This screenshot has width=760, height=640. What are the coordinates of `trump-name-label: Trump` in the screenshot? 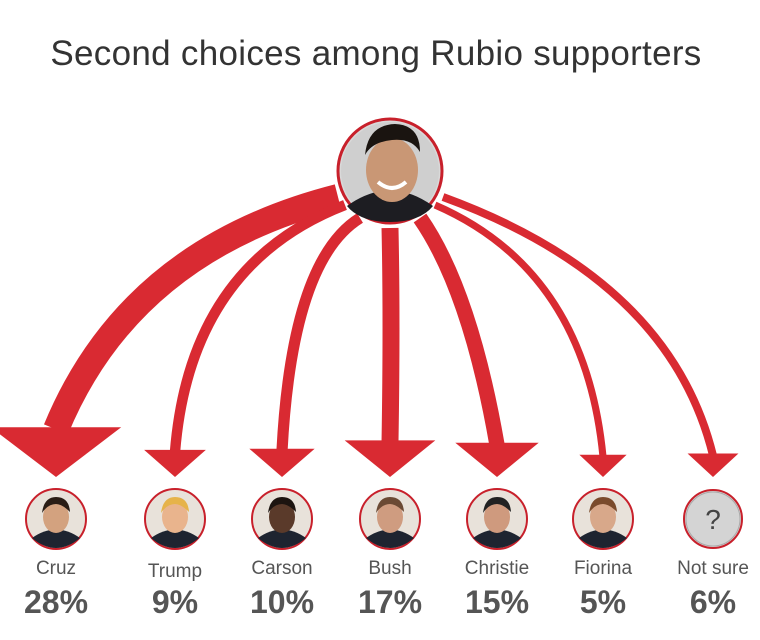 It's located at (175, 571).